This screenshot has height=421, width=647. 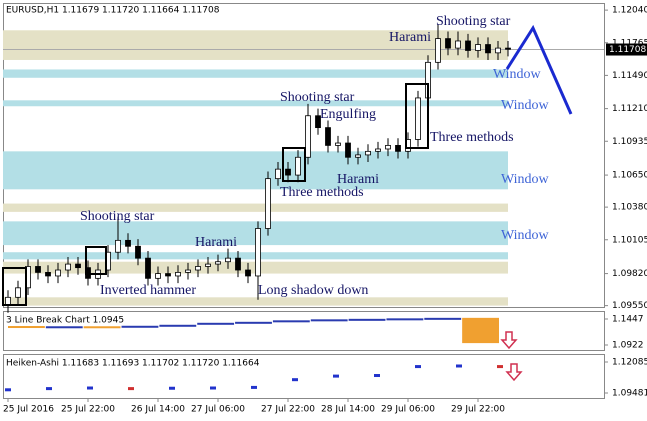 I want to click on annotation: Inverted hammer, so click(x=148, y=290).